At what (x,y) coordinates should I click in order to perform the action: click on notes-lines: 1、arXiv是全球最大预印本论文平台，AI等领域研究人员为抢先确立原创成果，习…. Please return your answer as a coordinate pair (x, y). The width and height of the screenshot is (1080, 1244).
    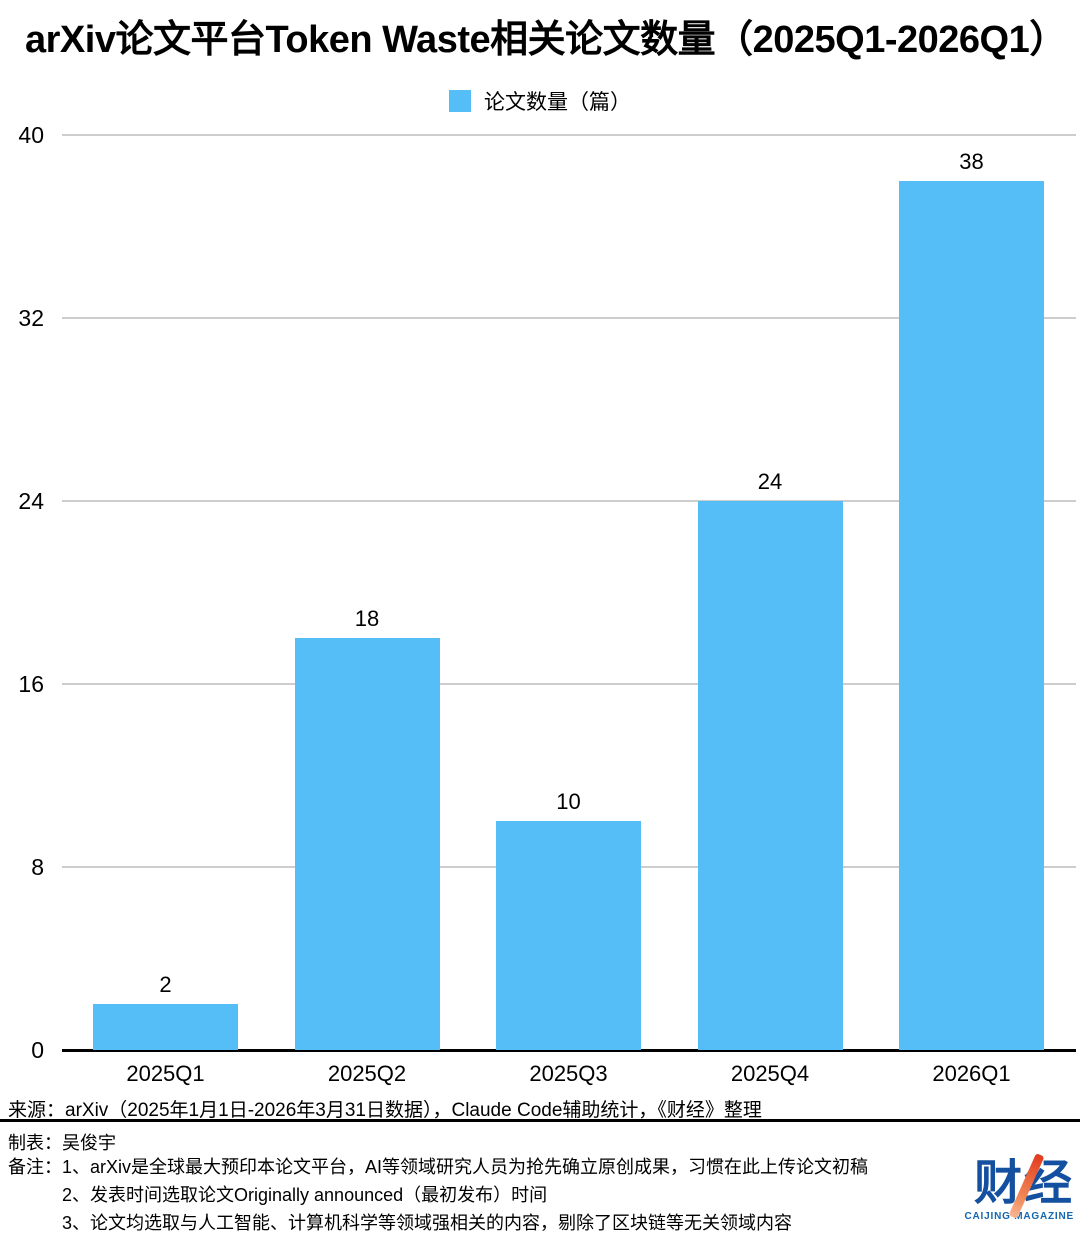
    Looking at the image, I should click on (465, 1195).